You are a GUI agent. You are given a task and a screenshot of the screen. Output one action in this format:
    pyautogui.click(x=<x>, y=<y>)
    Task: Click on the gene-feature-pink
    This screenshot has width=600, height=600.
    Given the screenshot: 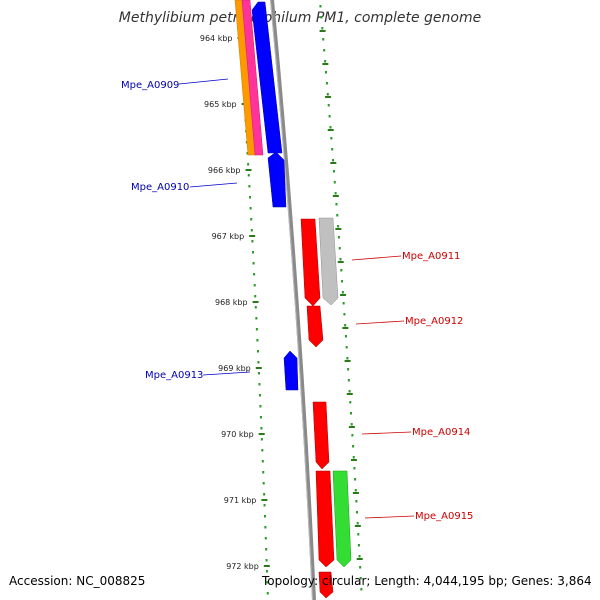 What is the action you would take?
    pyautogui.click(x=252, y=78)
    